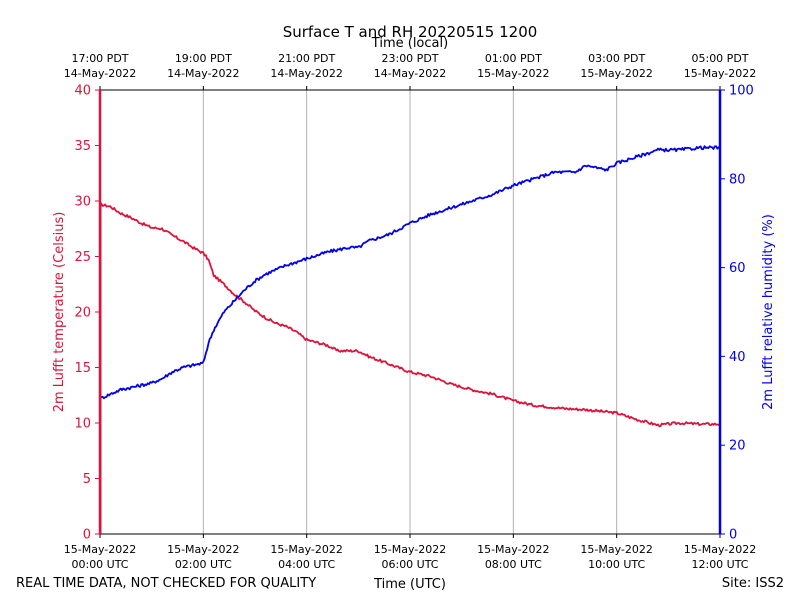 Image resolution: width=800 pixels, height=600 pixels. I want to click on local-tick-date-1: 14-May-2022, so click(203, 73).